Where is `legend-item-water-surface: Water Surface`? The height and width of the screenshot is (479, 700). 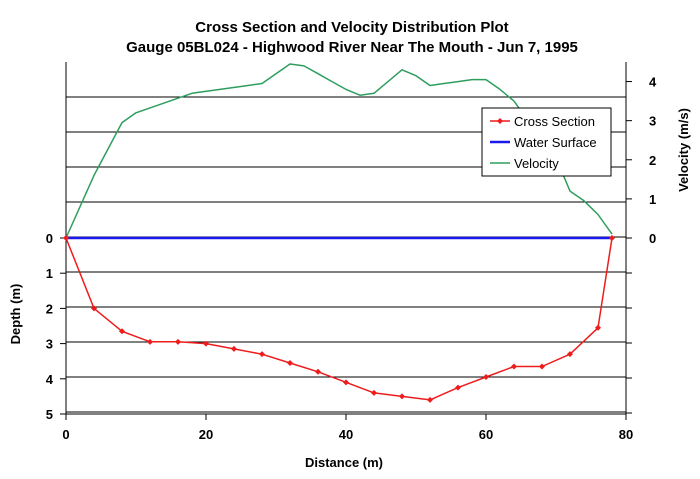
legend-item-water-surface: Water Surface is located at coordinates (543, 142).